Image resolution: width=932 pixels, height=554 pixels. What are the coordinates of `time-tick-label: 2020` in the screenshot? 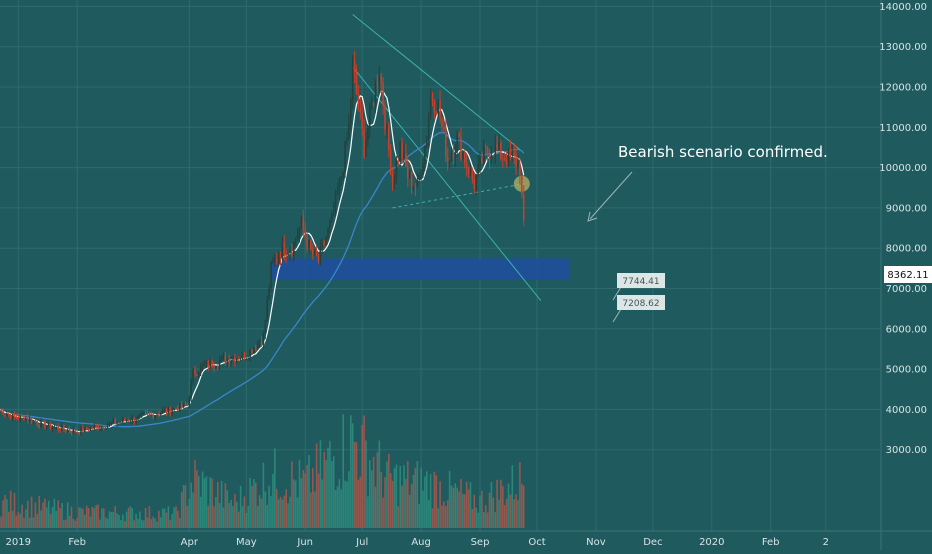 It's located at (711, 542).